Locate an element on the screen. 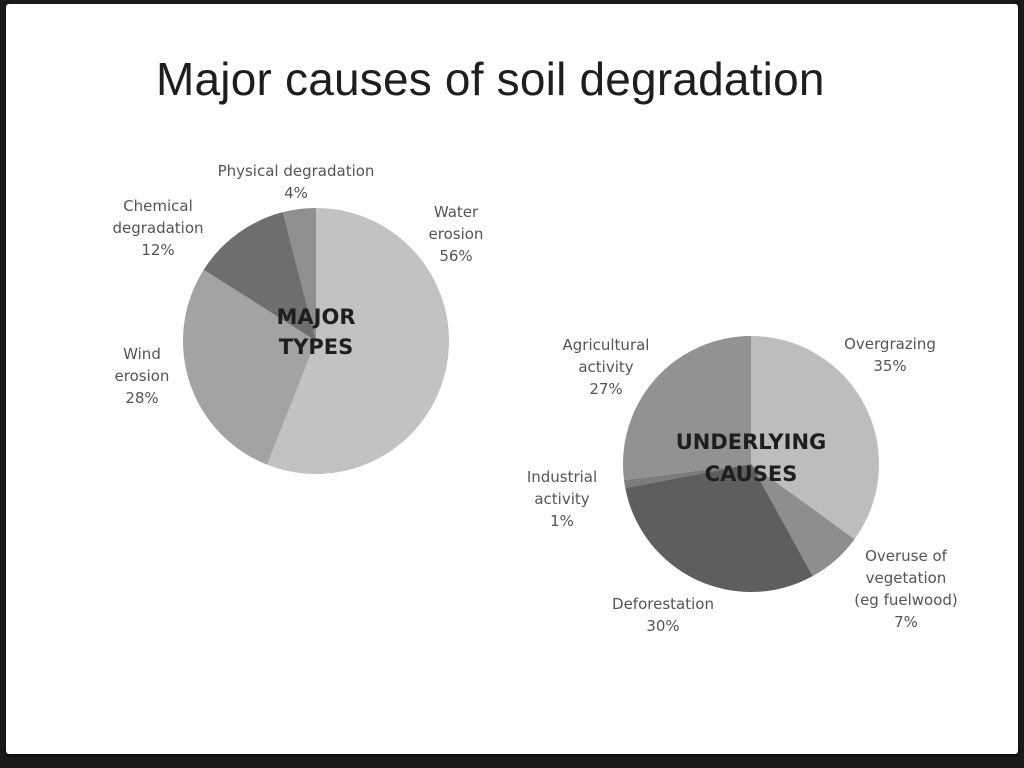  slice-label-line: Water is located at coordinates (456, 212).